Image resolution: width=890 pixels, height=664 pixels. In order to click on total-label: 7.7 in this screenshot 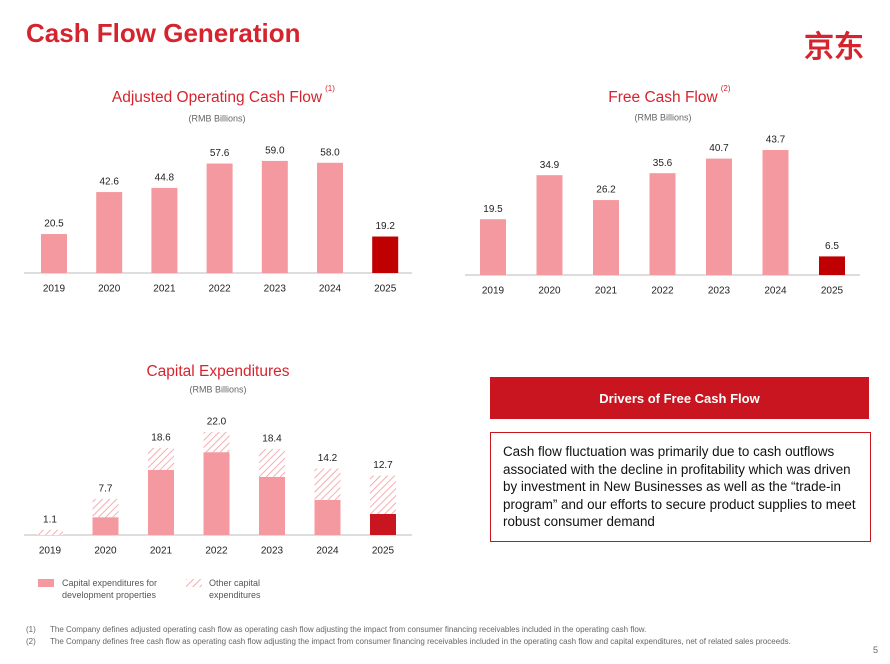, I will do `click(106, 489)`.